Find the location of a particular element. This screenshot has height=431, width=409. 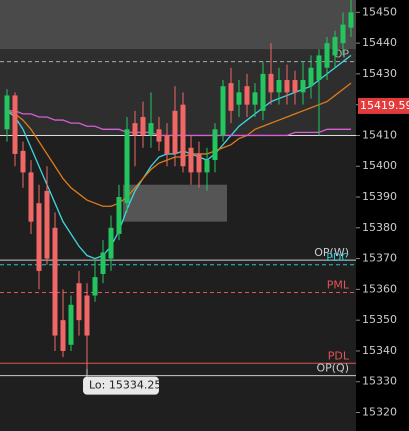

y-tick-label: 15330 is located at coordinates (379, 381).